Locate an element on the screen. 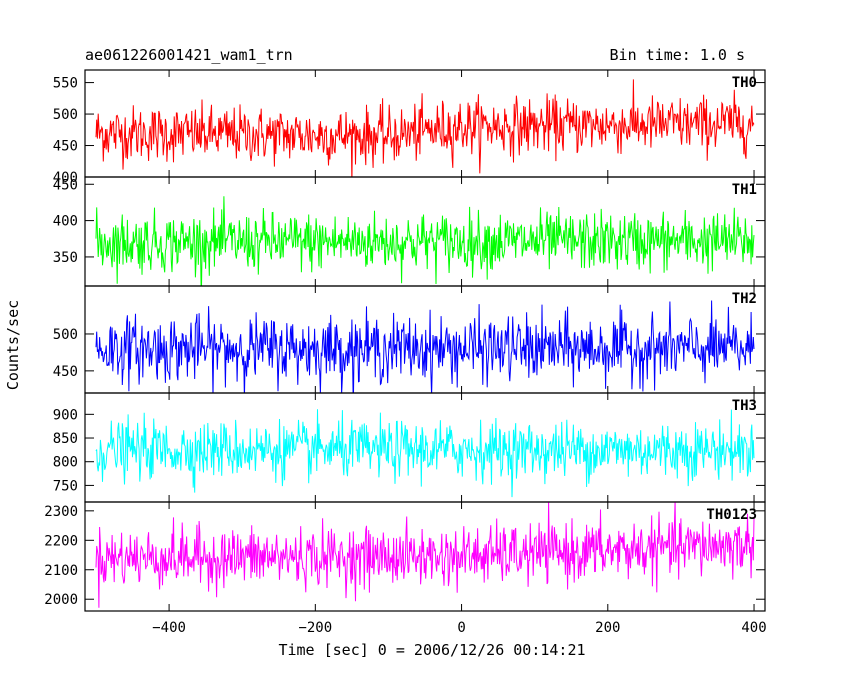 Image resolution: width=850 pixels, height=680 pixels. y-tick-label: 2300 is located at coordinates (61, 512).